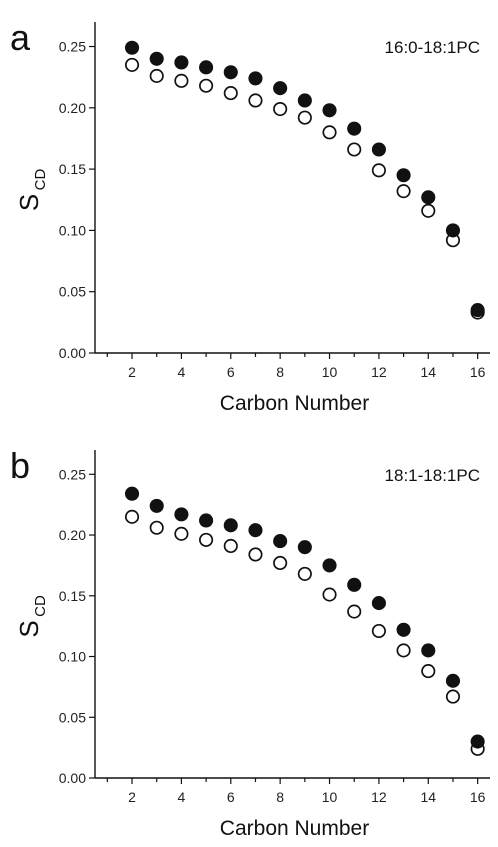  Describe the element at coordinates (20, 465) in the screenshot. I see `panel-letter: b` at that location.